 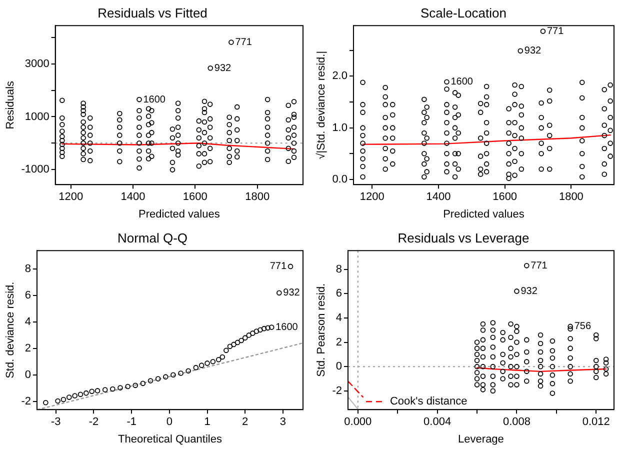 I want to click on x-tick-label: 0.004, so click(x=438, y=422).